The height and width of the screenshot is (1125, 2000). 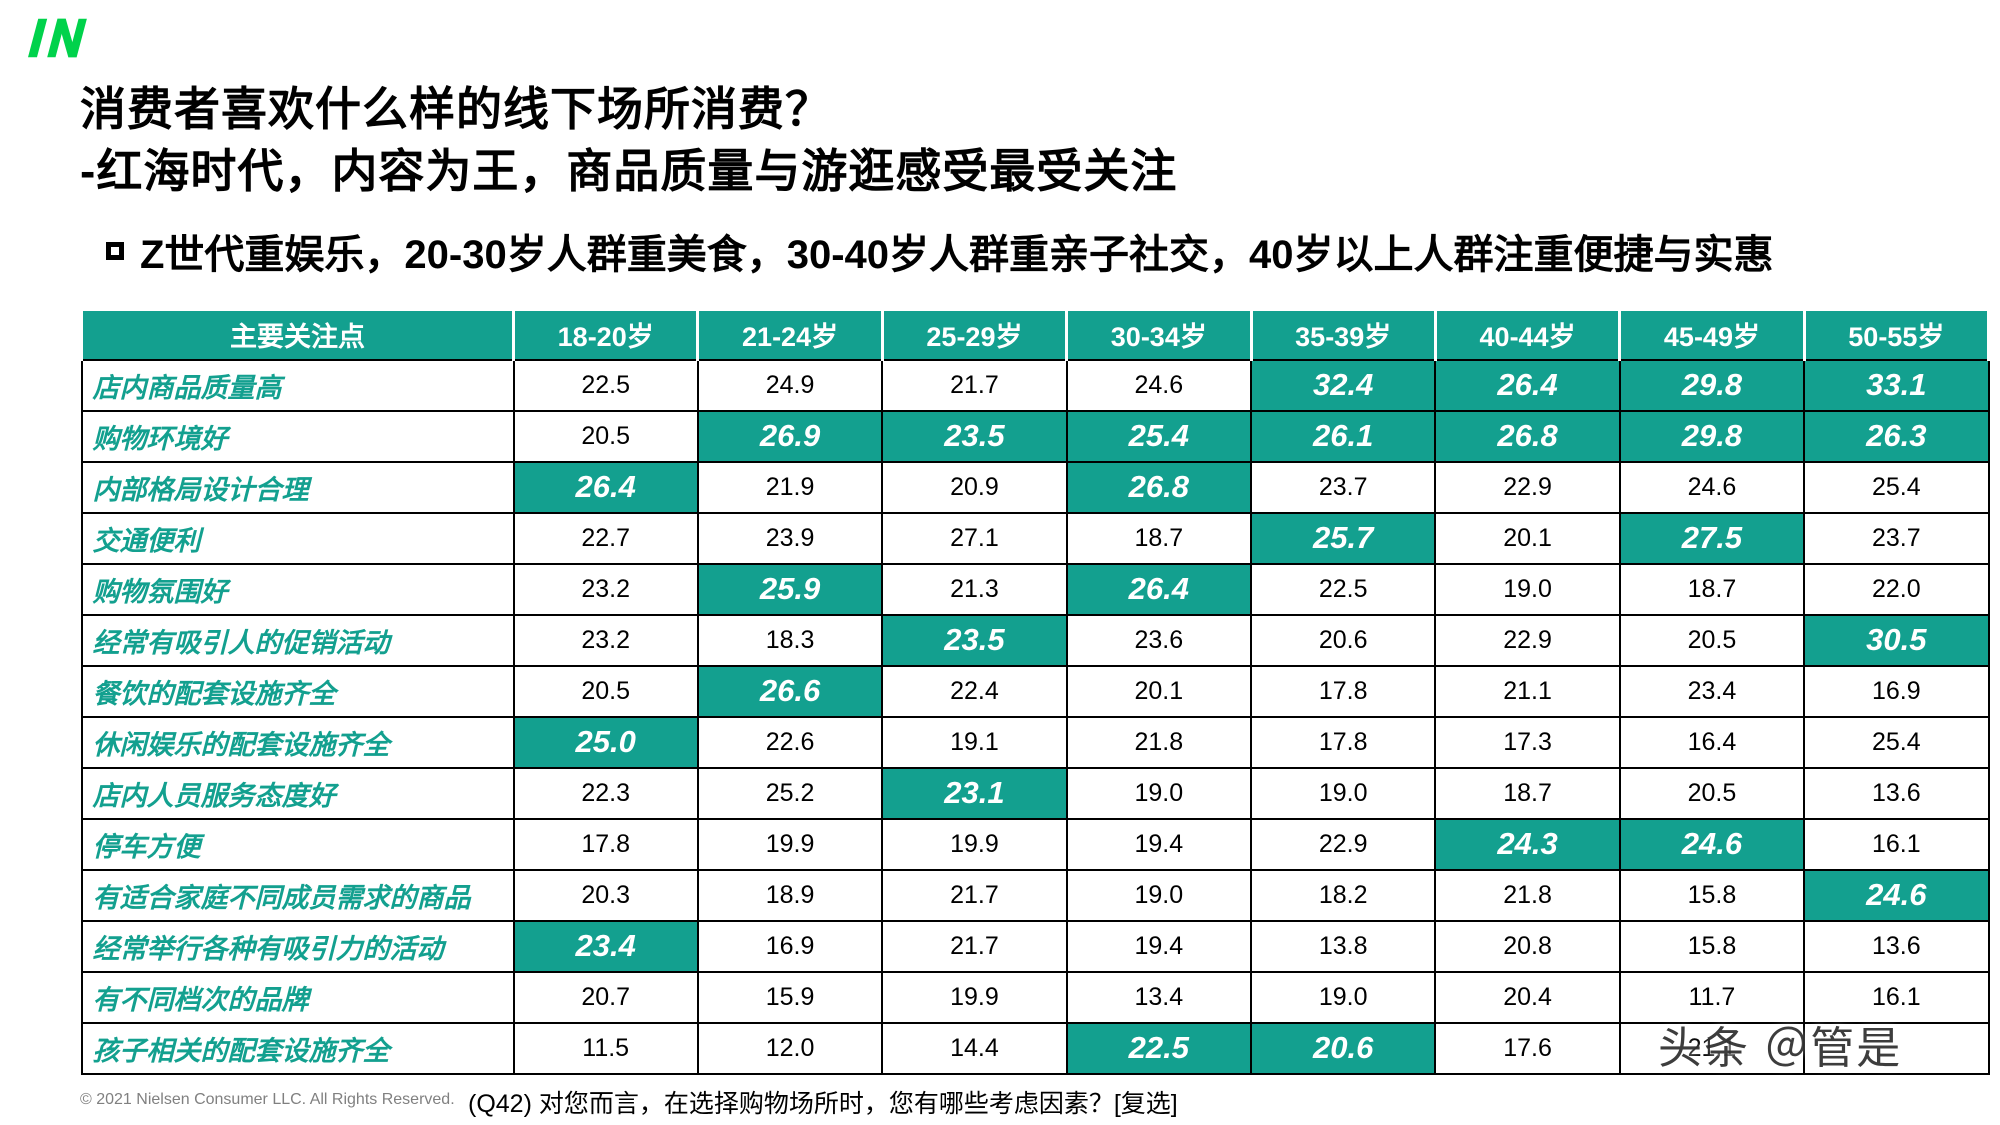 What do you see at coordinates (1159, 742) in the screenshot?
I see `value-cell: 21.8` at bounding box center [1159, 742].